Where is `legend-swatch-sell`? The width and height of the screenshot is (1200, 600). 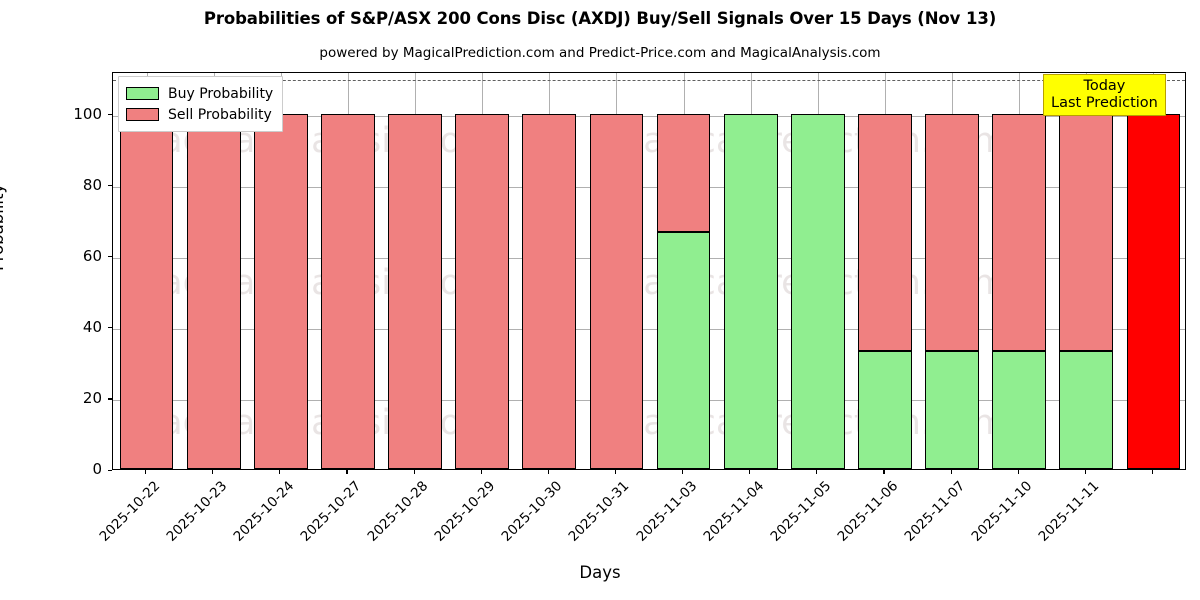 legend-swatch-sell is located at coordinates (142, 114).